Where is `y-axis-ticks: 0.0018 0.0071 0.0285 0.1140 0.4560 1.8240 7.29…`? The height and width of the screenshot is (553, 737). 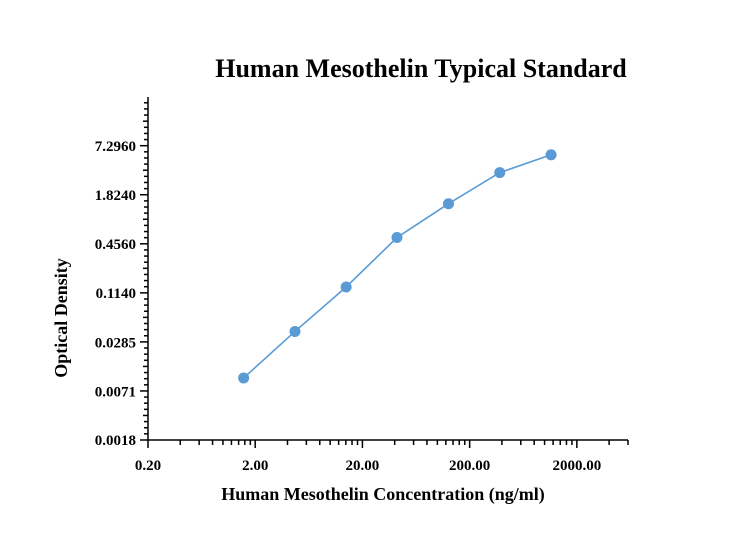 y-axis-ticks: 0.0018 0.0071 0.0285 0.1140 0.4560 1.8240 7.29… is located at coordinates (121, 275).